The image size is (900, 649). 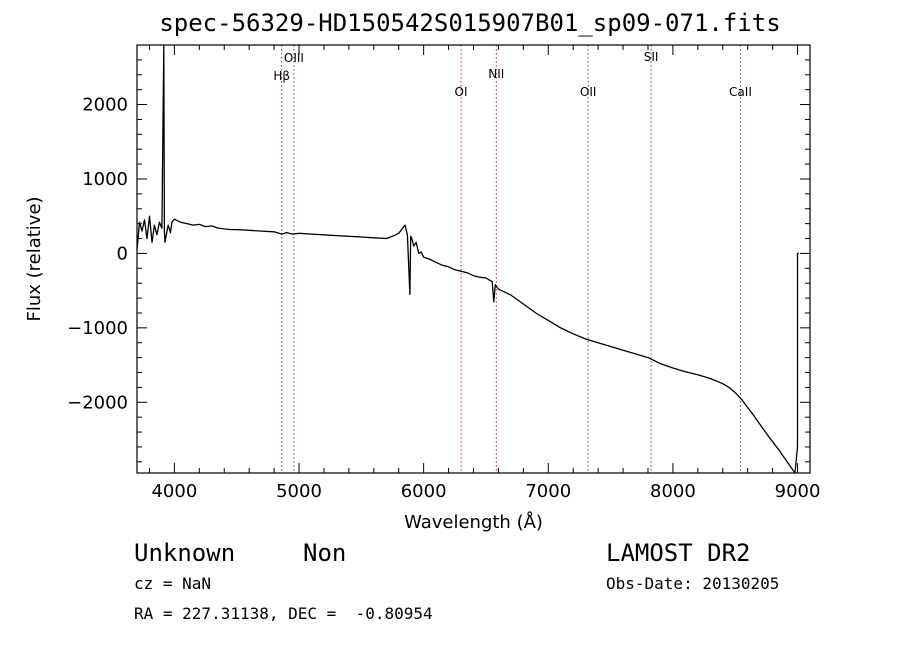 What do you see at coordinates (740, 92) in the screenshot?
I see `emission-line-label: CaII` at bounding box center [740, 92].